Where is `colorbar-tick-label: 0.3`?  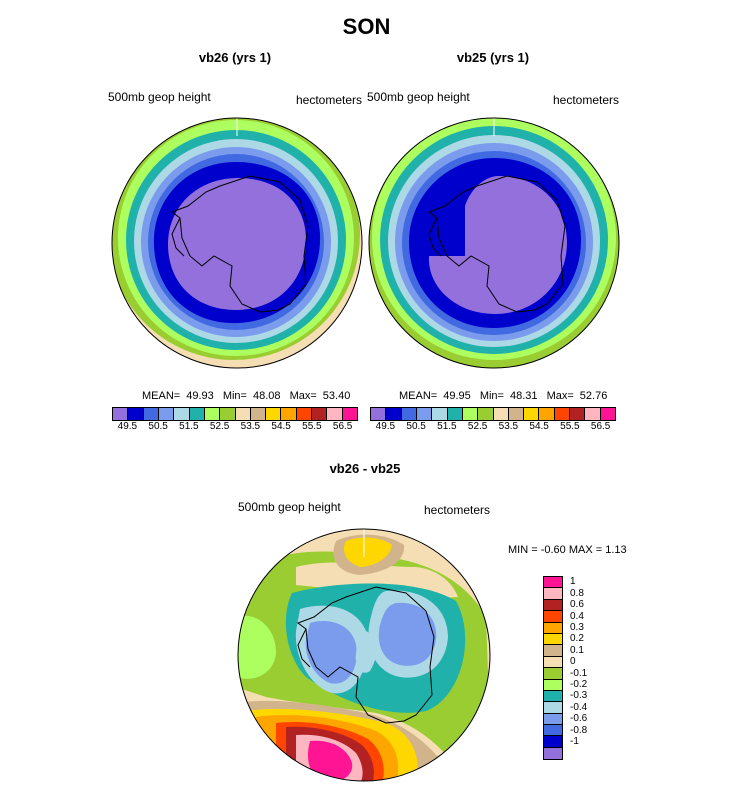
colorbar-tick-label: 0.3 is located at coordinates (577, 627).